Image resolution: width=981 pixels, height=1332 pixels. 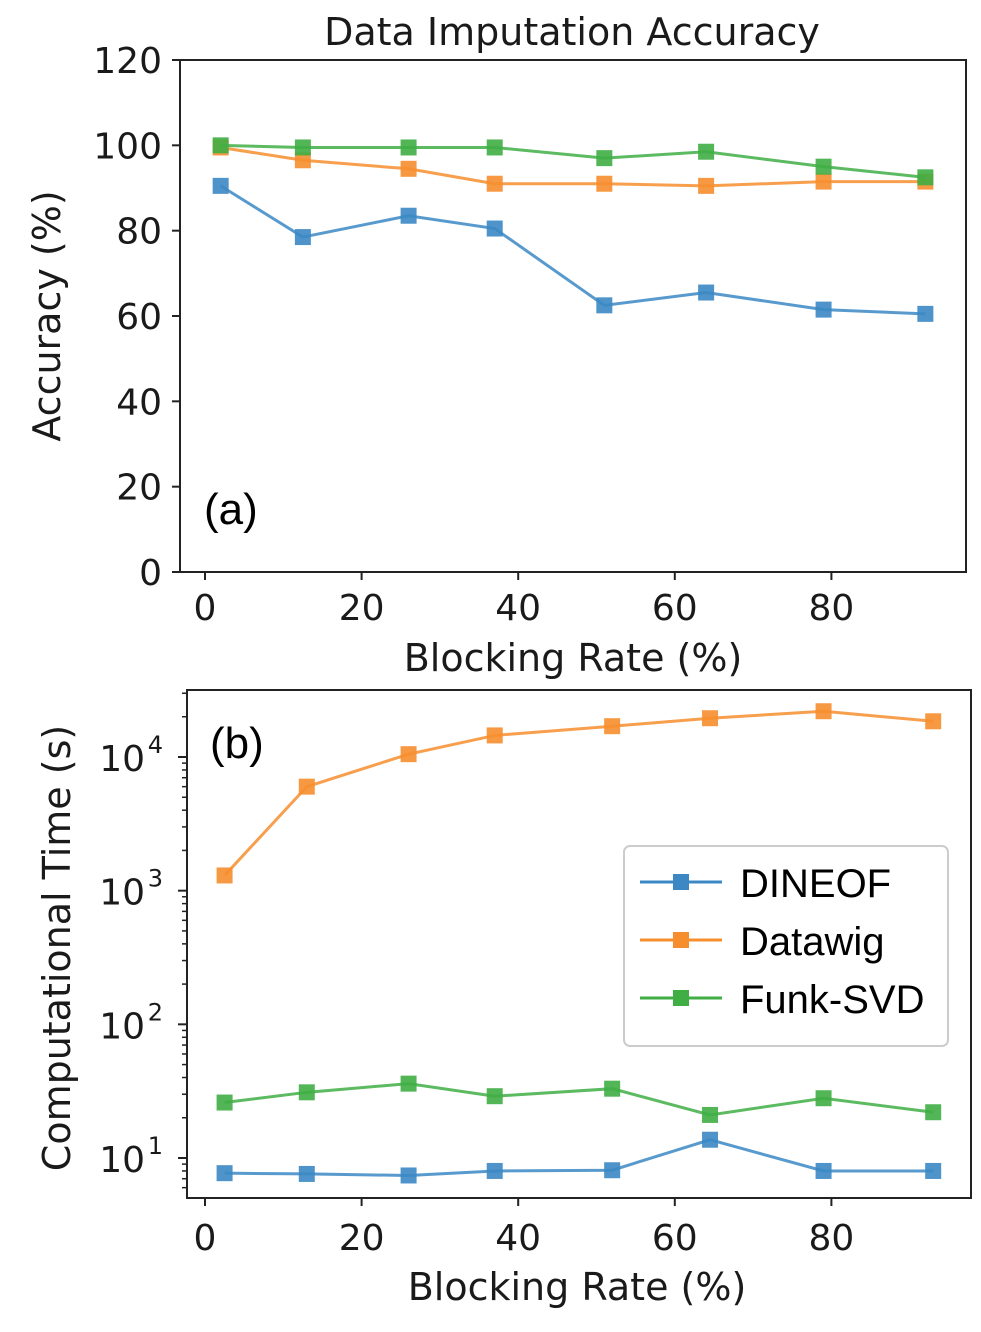 I want to click on chart-a-xtick-label: 80, so click(x=831, y=608).